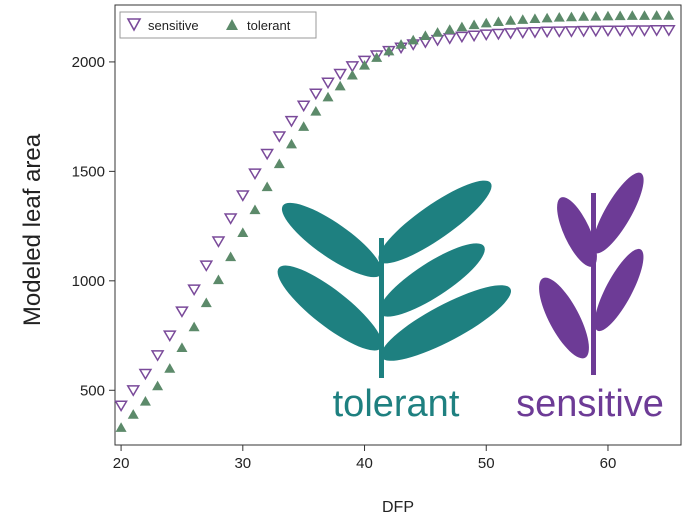 This screenshot has height=525, width=683. Describe the element at coordinates (593, 284) in the screenshot. I see `sensitive-stem` at that location.